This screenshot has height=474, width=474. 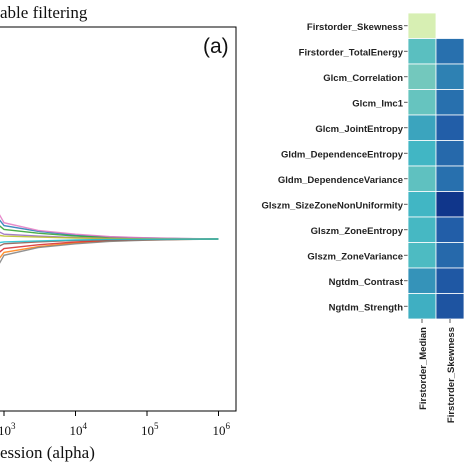 I want to click on series-lines, so click(x=109, y=239).